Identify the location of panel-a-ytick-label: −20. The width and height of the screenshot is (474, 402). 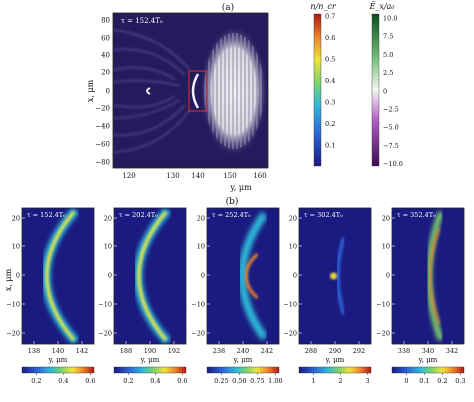
(102, 109).